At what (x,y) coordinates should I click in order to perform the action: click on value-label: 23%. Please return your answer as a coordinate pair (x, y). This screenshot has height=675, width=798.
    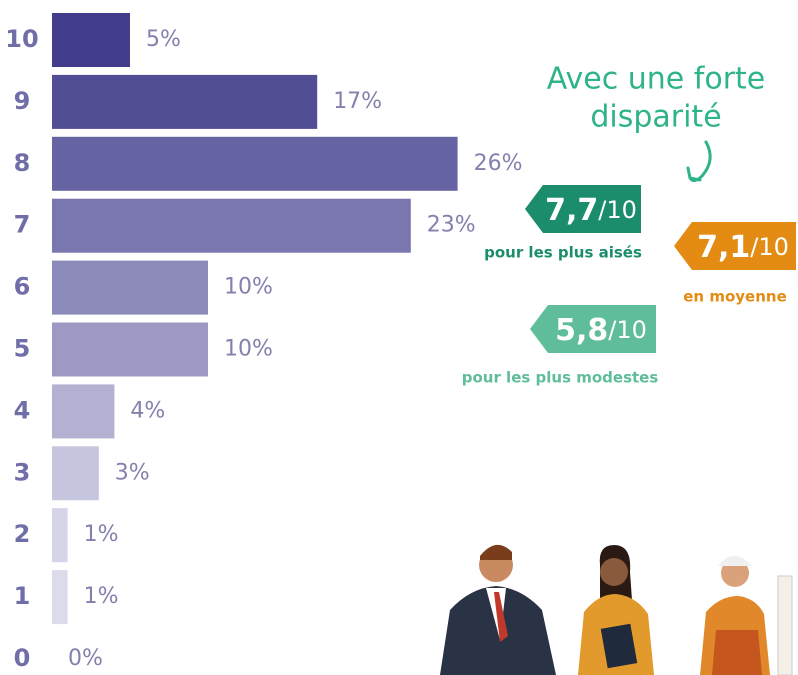
    Looking at the image, I should click on (451, 225).